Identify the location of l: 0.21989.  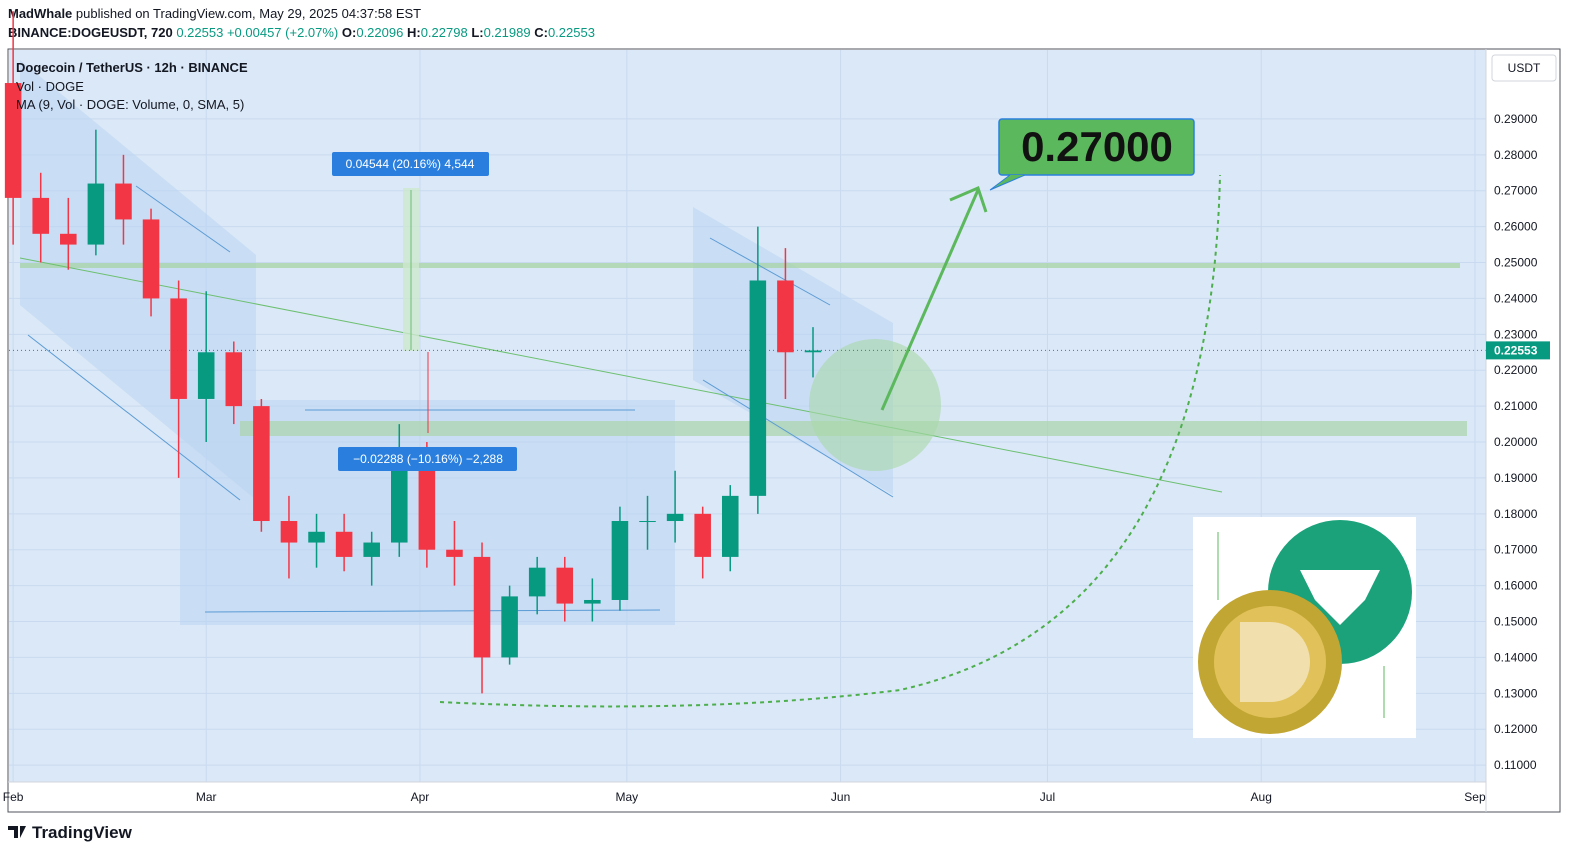
(507, 32).